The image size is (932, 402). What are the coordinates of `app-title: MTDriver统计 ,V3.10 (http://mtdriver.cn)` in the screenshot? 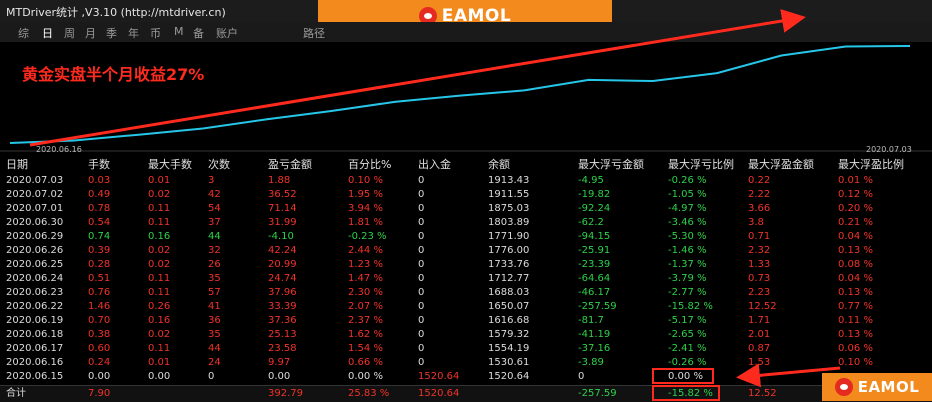 It's located at (116, 12).